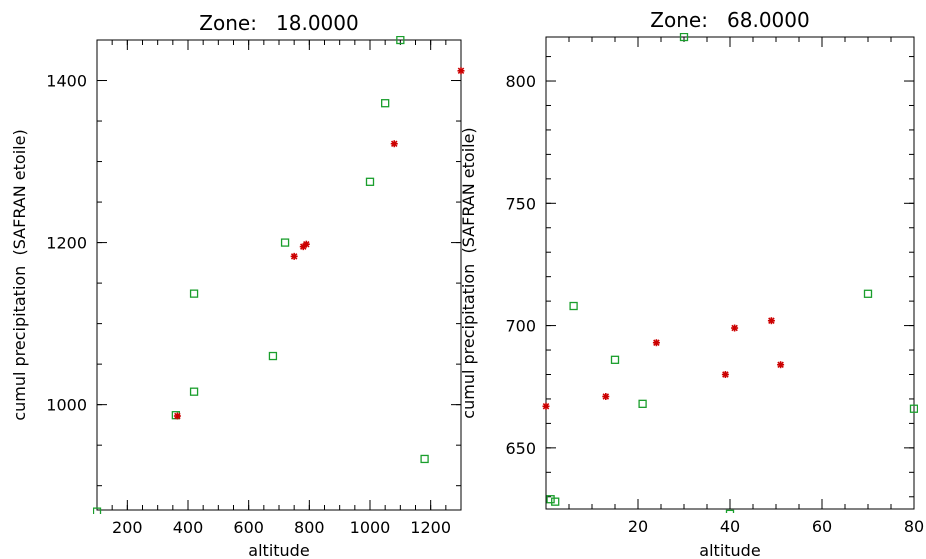  Describe the element at coordinates (730, 526) in the screenshot. I see `x-tick-label: 40` at that location.